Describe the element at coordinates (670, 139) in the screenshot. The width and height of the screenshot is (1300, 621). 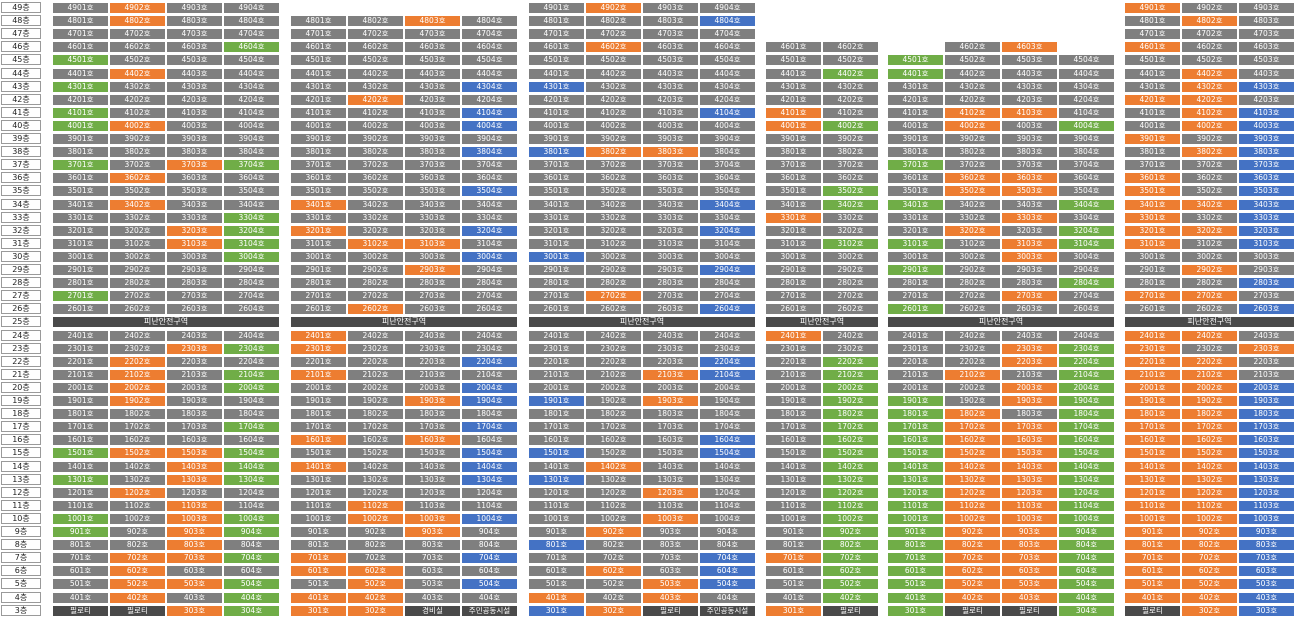
I see `unit-cell: 3903호` at that location.